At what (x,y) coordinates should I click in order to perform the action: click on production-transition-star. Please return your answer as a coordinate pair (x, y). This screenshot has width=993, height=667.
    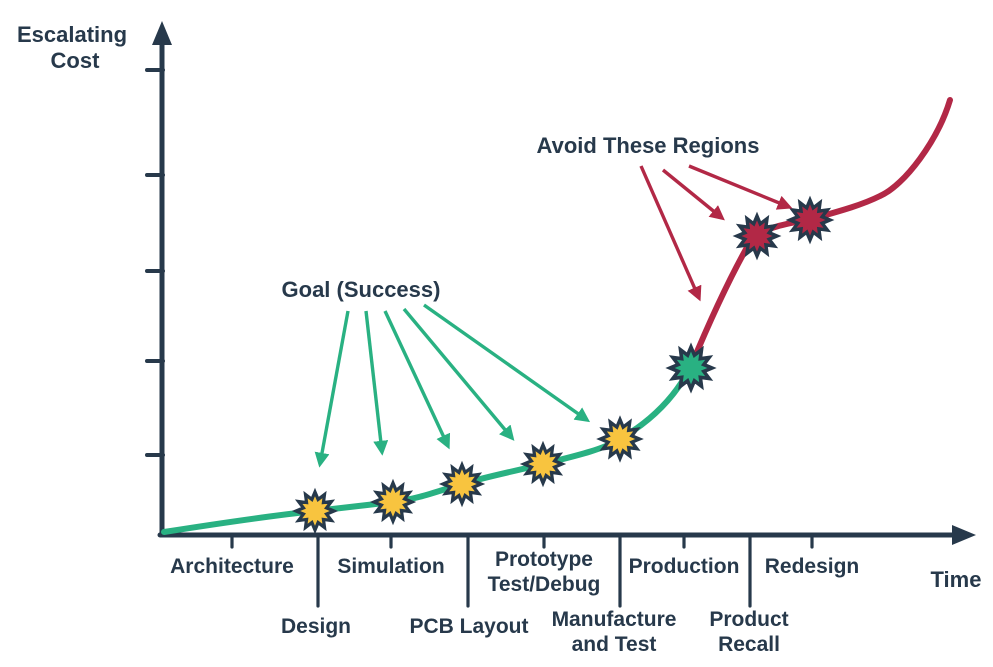
    Looking at the image, I should click on (691, 368).